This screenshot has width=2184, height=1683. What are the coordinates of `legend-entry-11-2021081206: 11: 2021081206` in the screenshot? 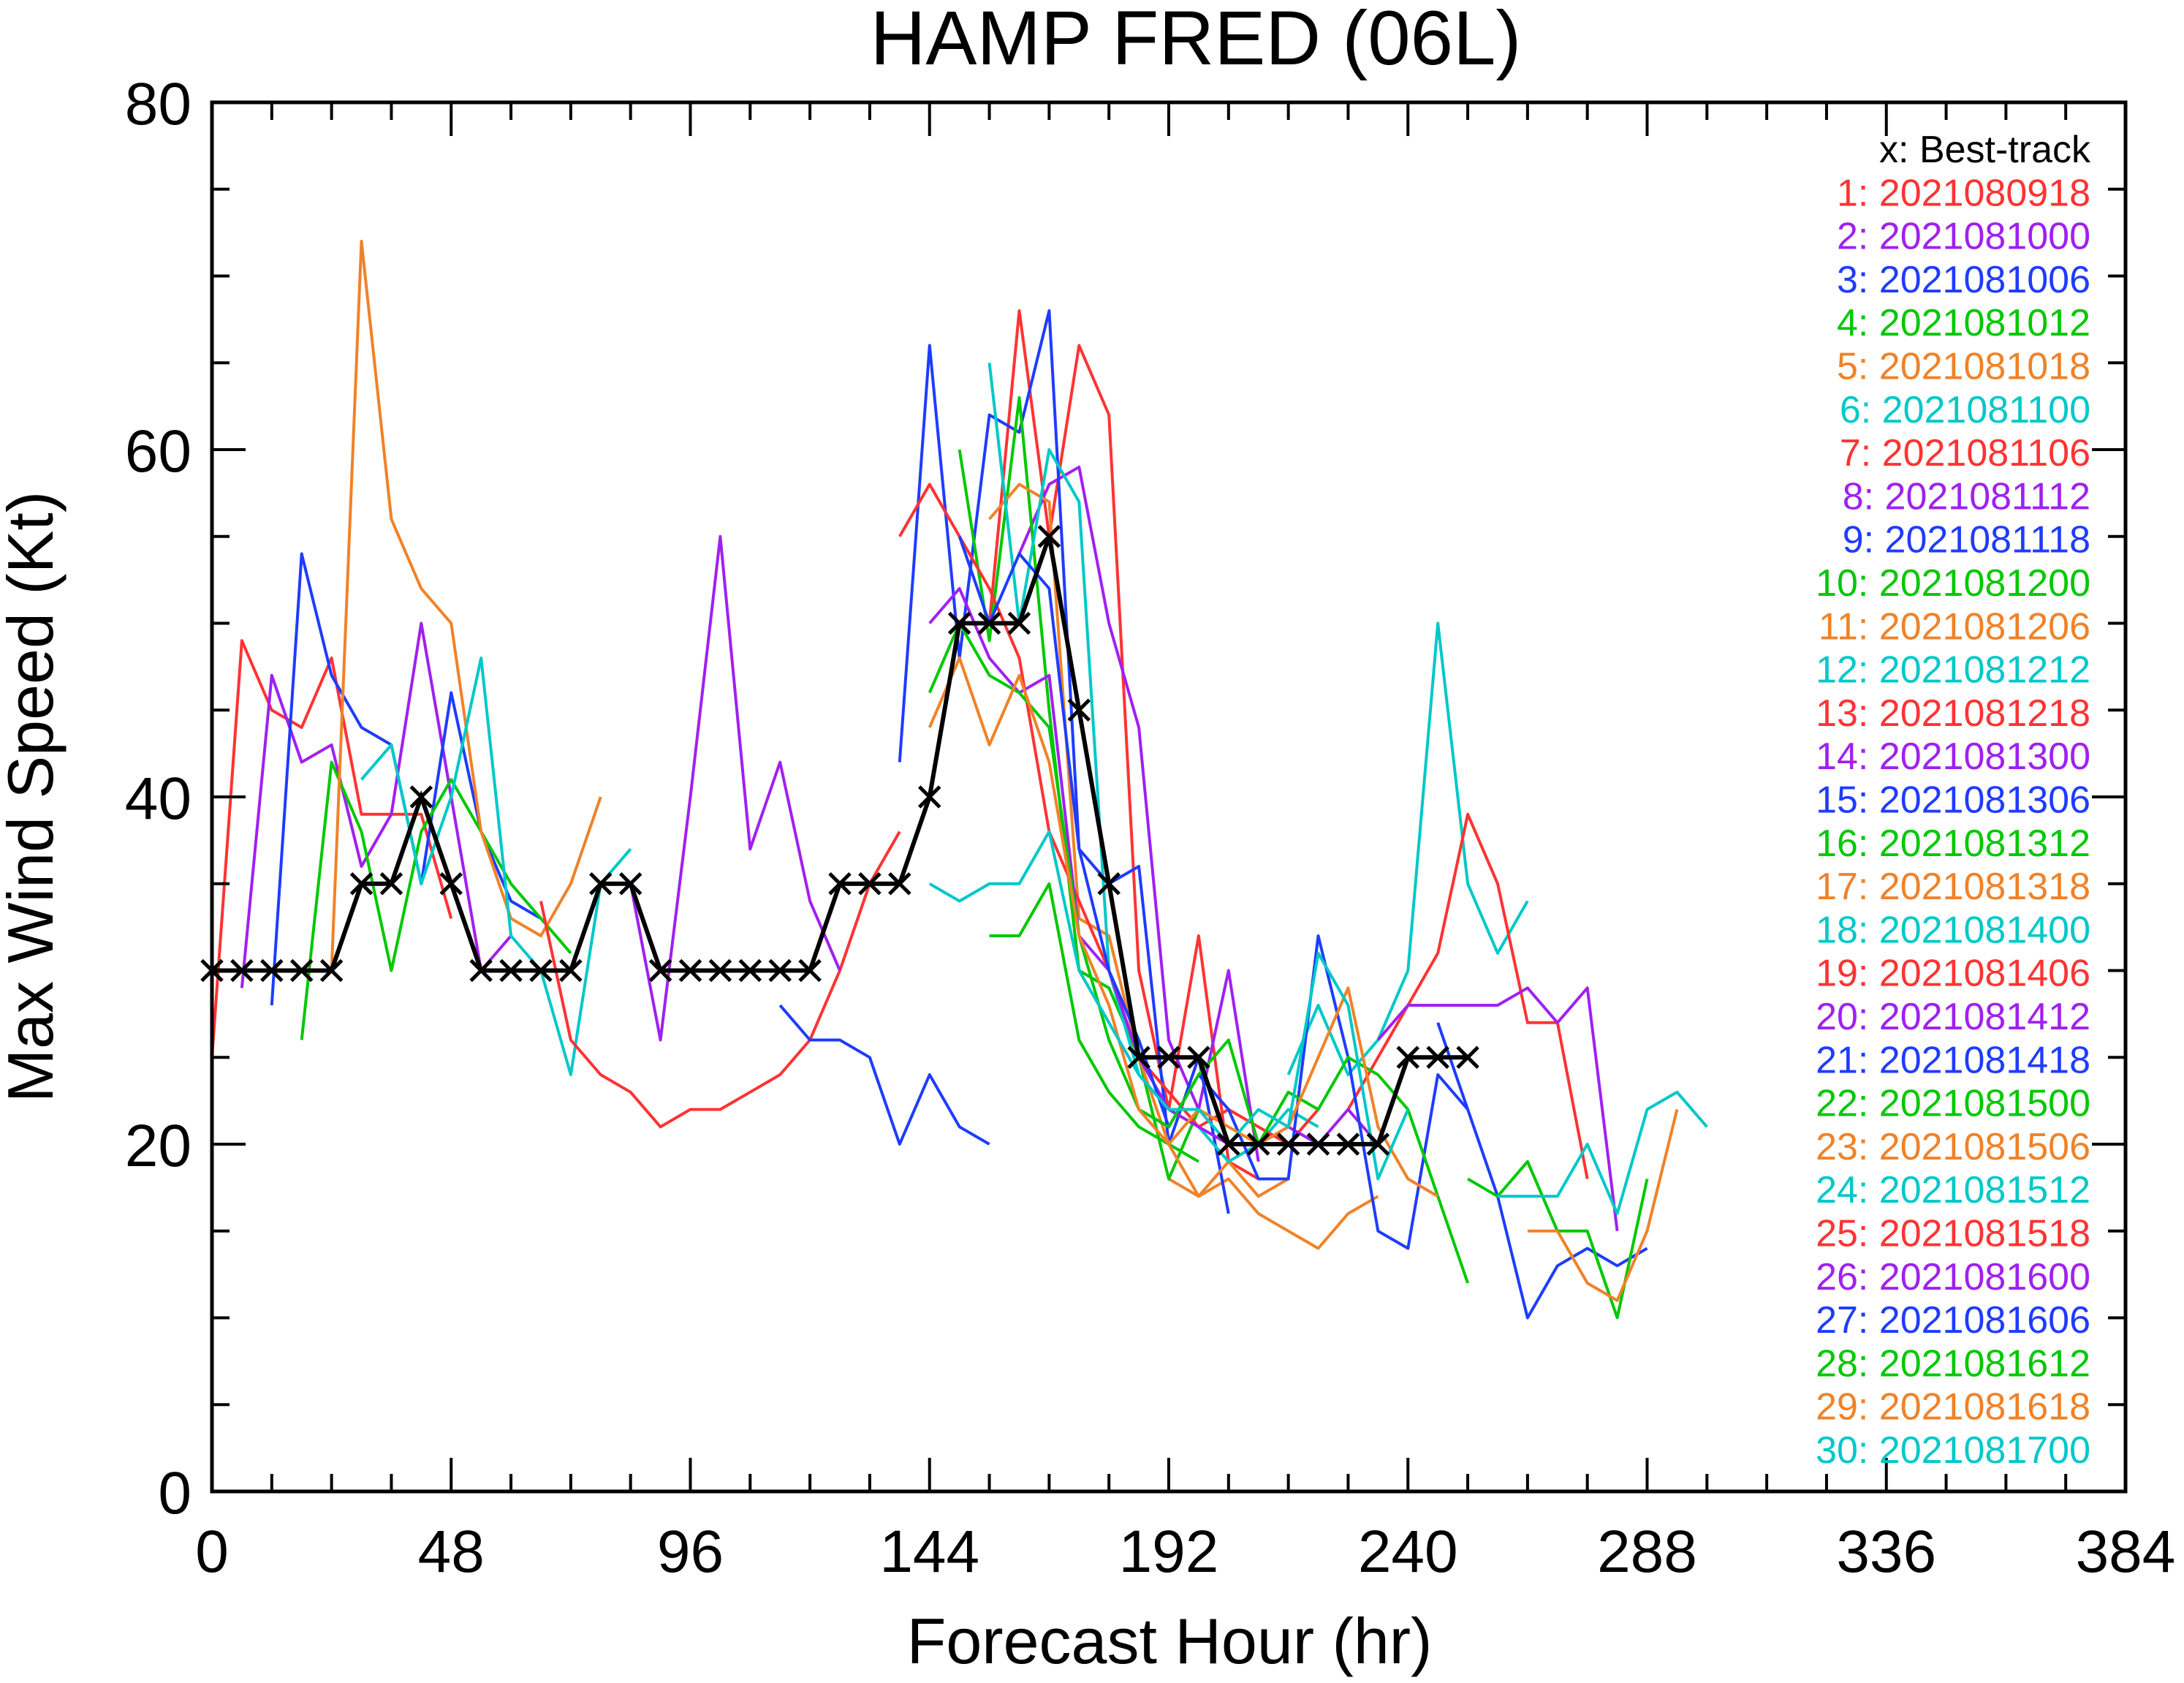 It's located at (1955, 626).